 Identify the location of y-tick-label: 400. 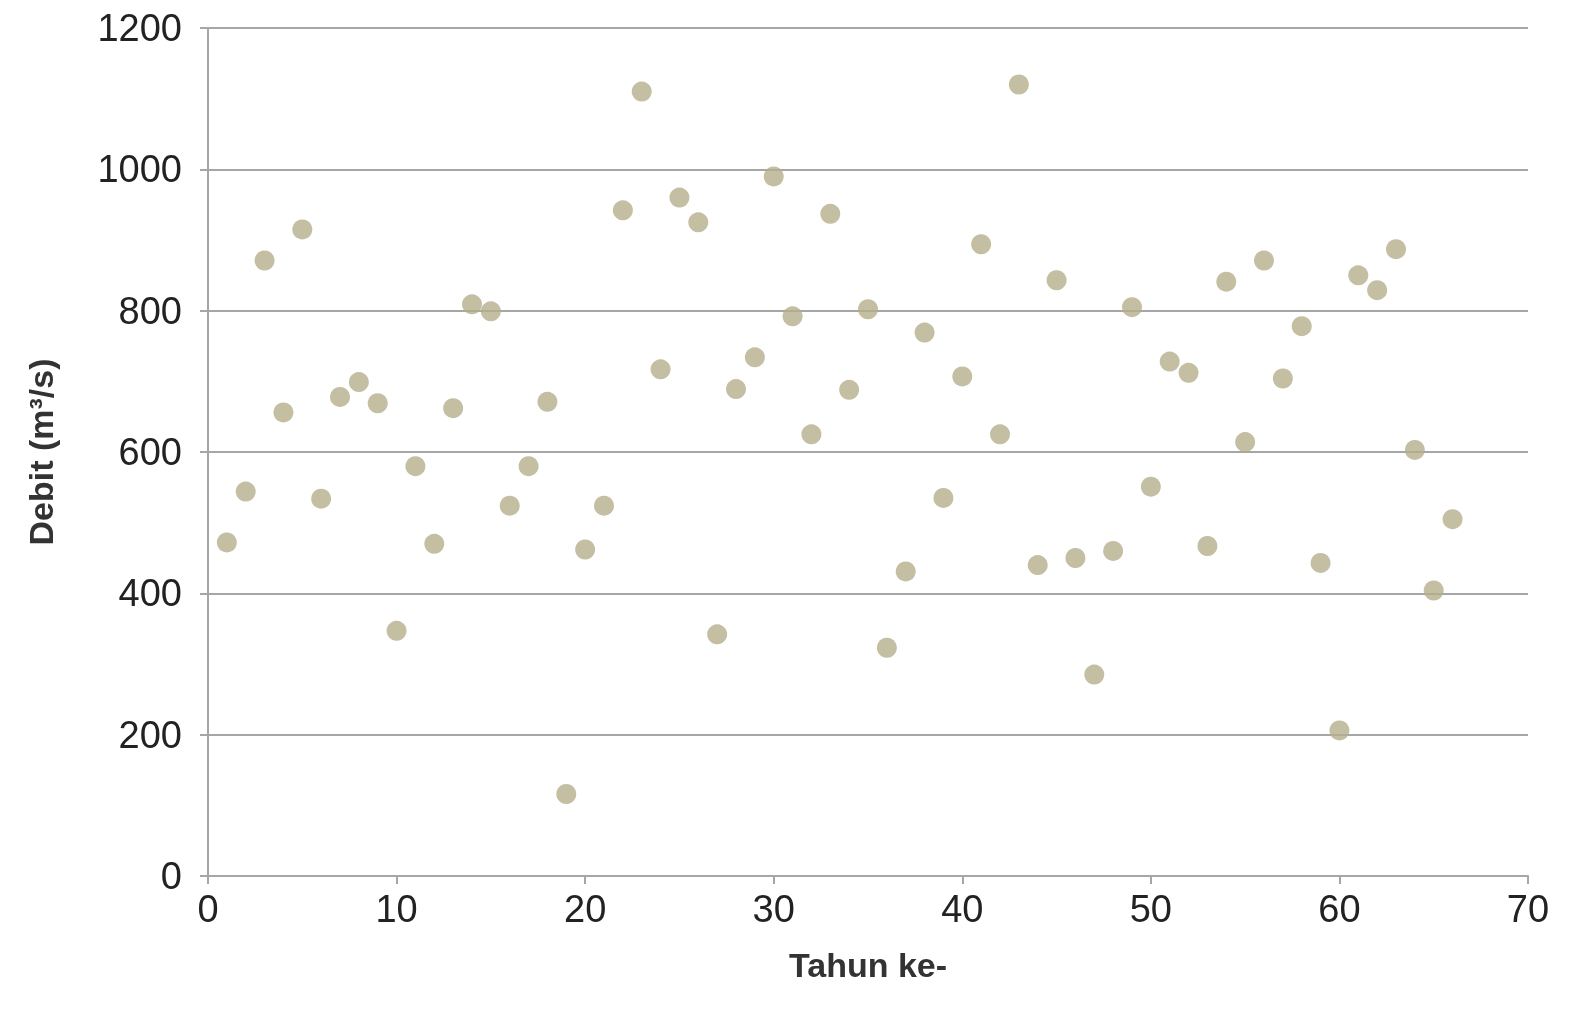
(150, 593).